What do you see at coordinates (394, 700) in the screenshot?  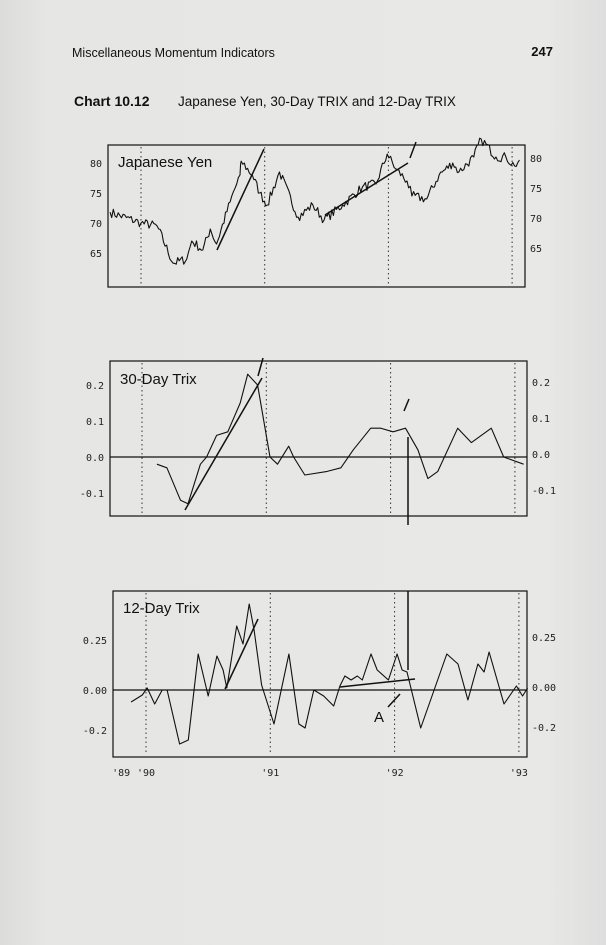 I see `trix12-a-pointer` at bounding box center [394, 700].